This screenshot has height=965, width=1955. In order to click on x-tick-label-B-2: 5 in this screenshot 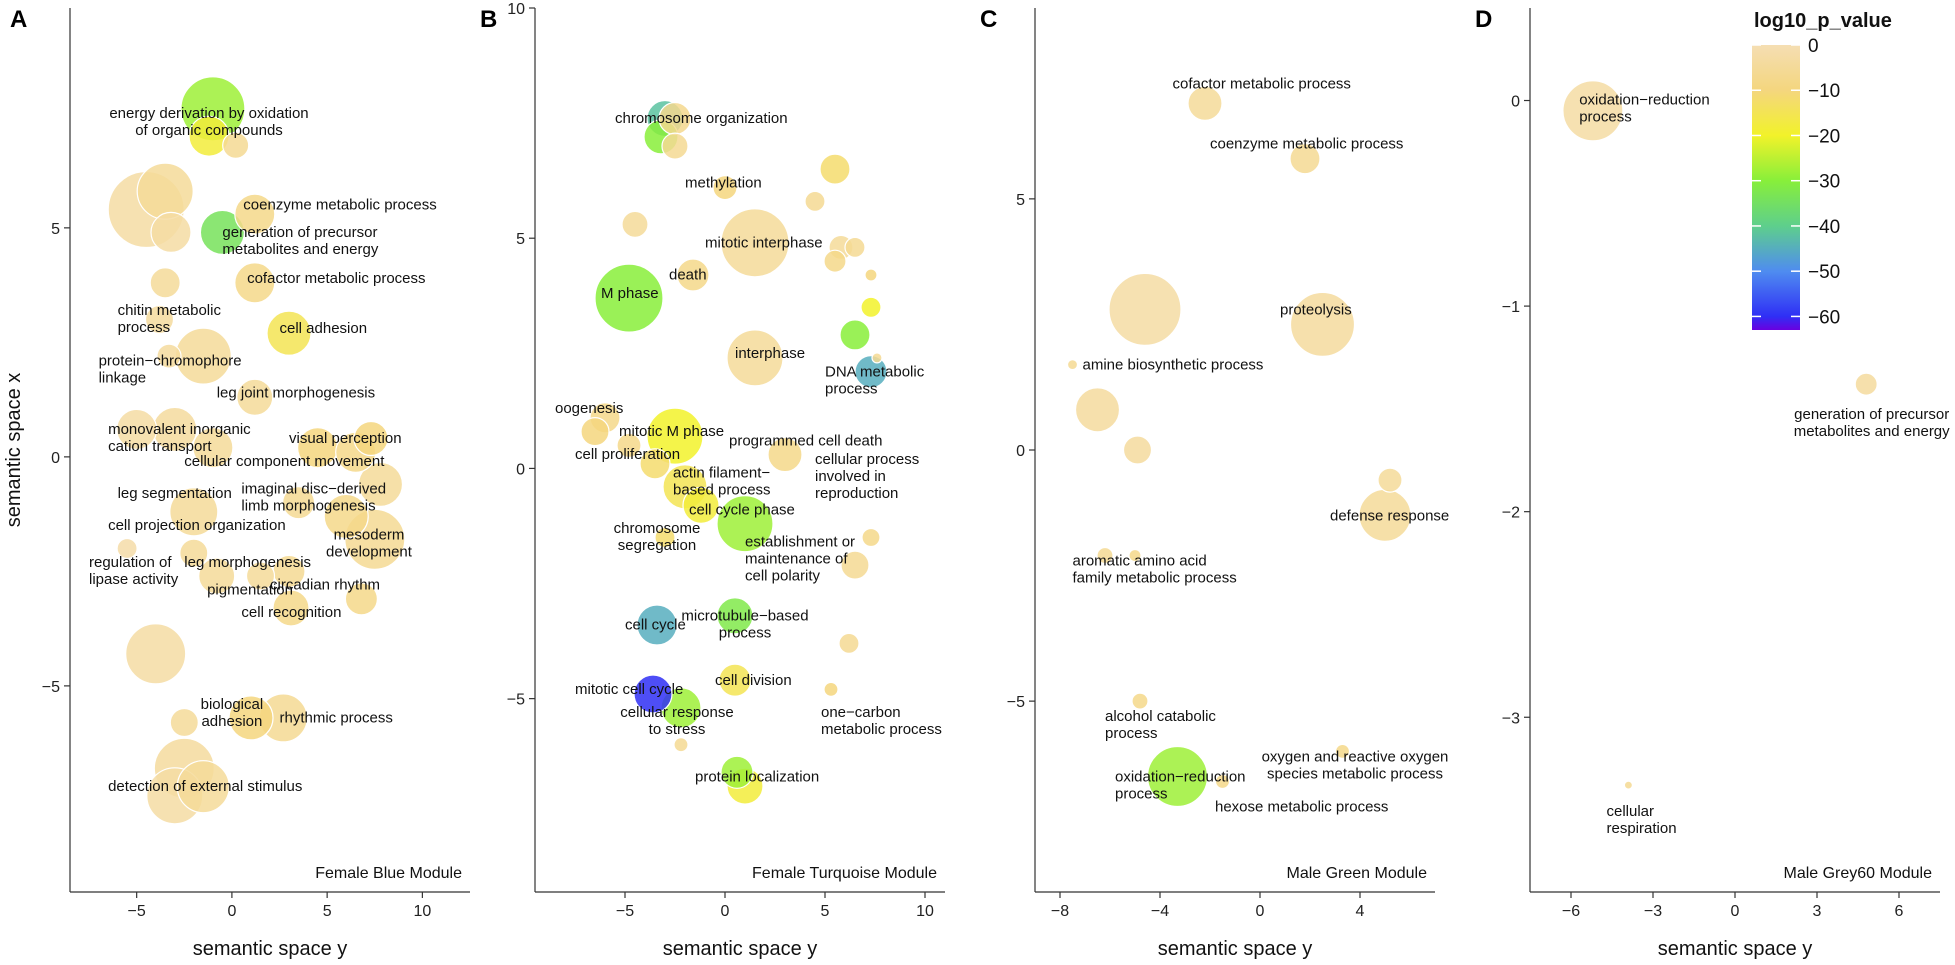, I will do `click(825, 911)`.